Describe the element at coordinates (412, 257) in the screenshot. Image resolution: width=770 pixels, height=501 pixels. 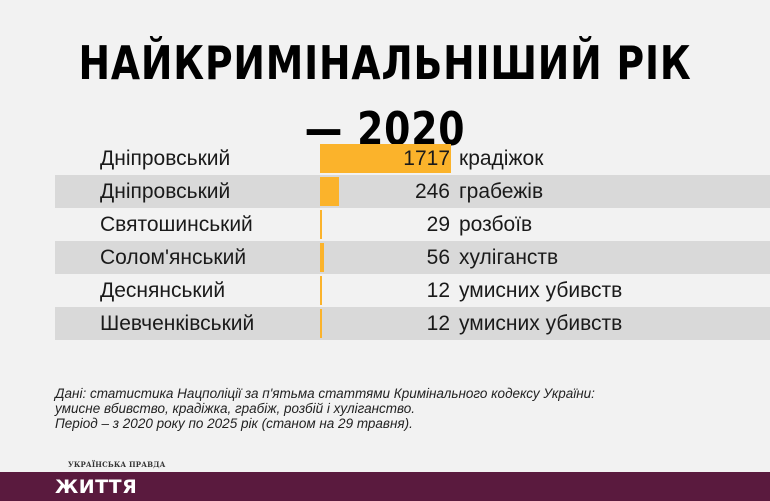
I see `chart-row: Солом'янський 56 хуліганств` at that location.